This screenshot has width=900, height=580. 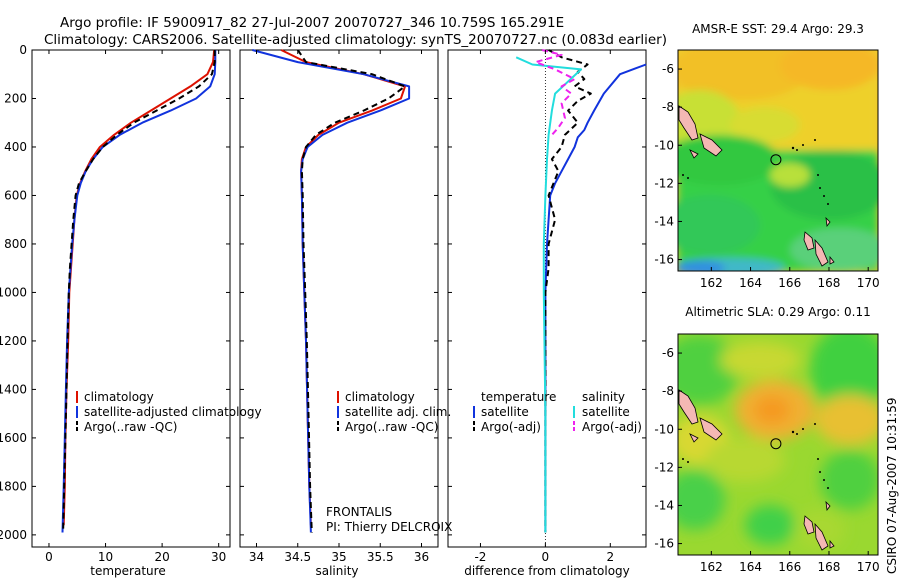 What do you see at coordinates (389, 527) in the screenshot?
I see `pi-label: PI: Thierry DELCROIX` at bounding box center [389, 527].